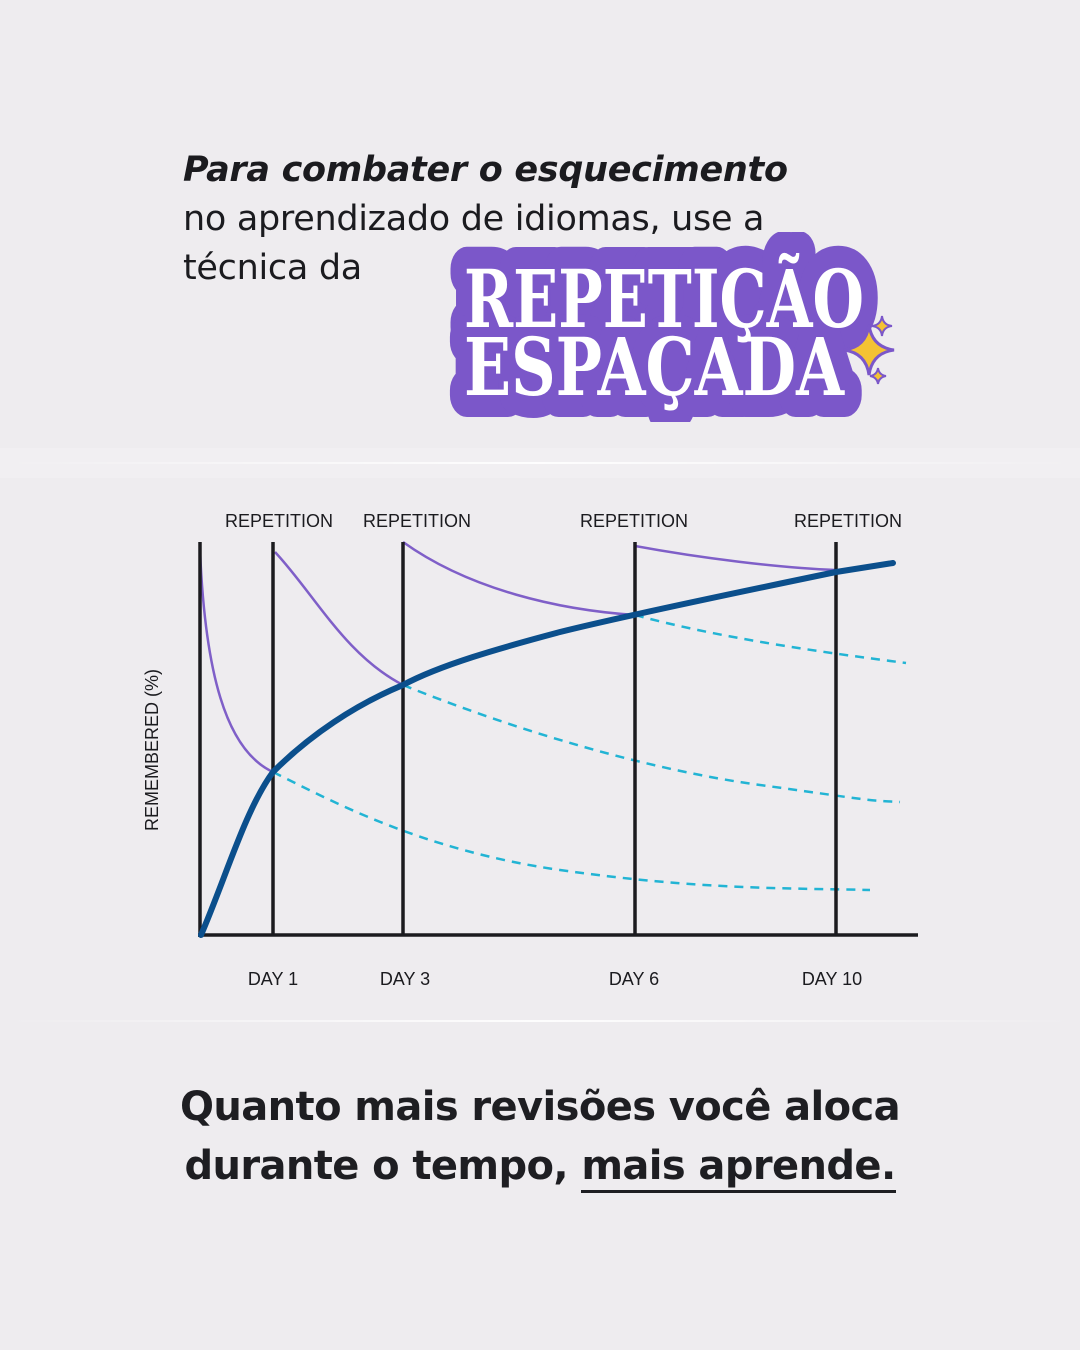 The image size is (1080, 1350). I want to click on svg-text: REPETIÇÃO, so click(664, 299).